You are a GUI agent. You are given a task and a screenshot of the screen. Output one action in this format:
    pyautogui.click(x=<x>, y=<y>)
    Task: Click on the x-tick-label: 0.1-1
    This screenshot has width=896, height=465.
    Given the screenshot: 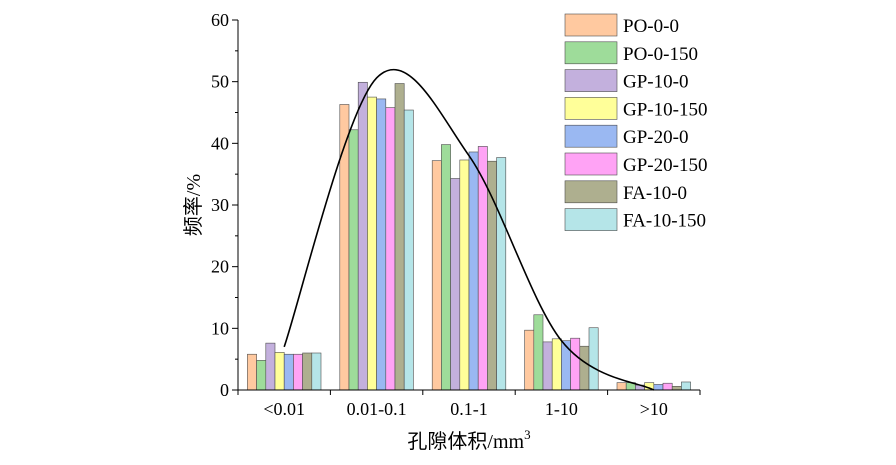 What is the action you would take?
    pyautogui.click(x=469, y=409)
    